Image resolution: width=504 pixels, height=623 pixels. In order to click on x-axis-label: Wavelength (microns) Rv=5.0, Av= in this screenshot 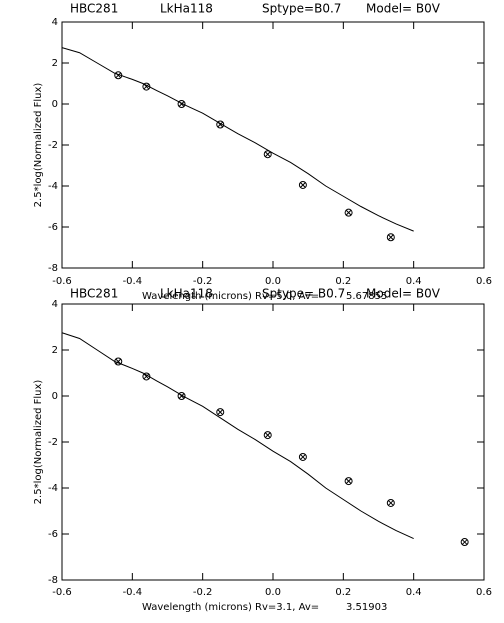, I will do `click(230, 296)`.